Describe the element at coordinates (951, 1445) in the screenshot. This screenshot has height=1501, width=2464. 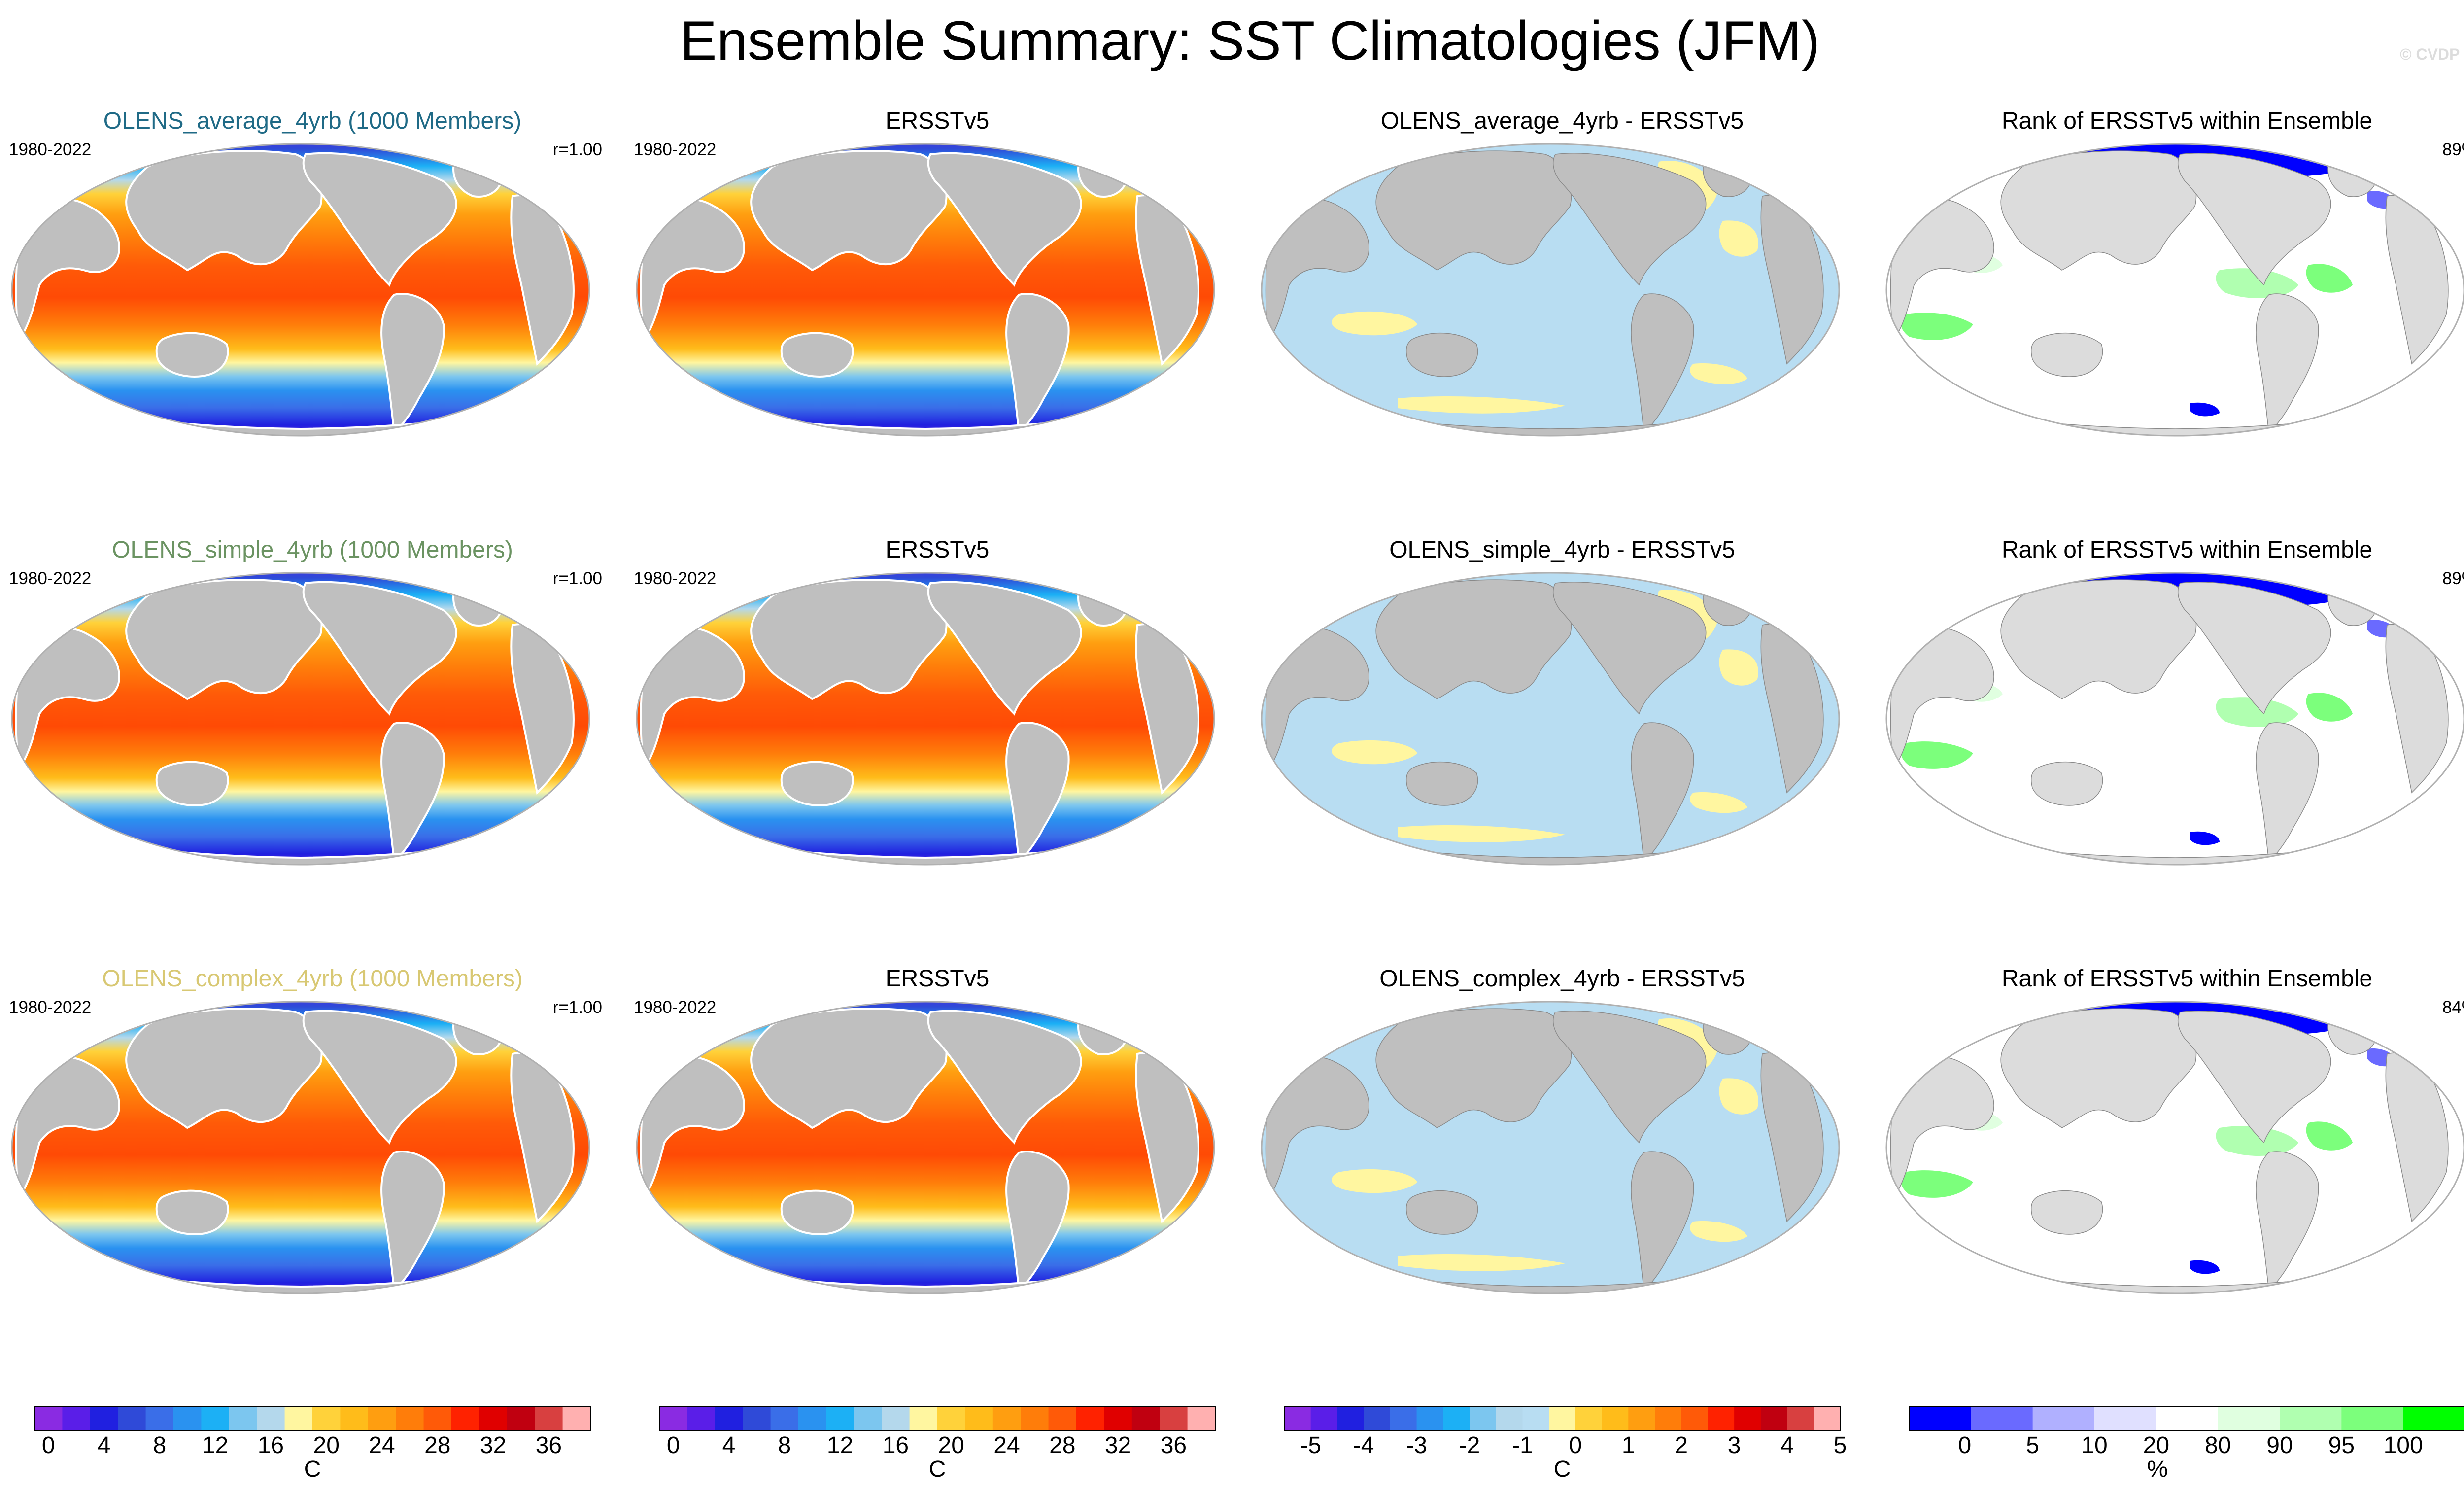
I see `colorbar-tick-label: 20` at that location.